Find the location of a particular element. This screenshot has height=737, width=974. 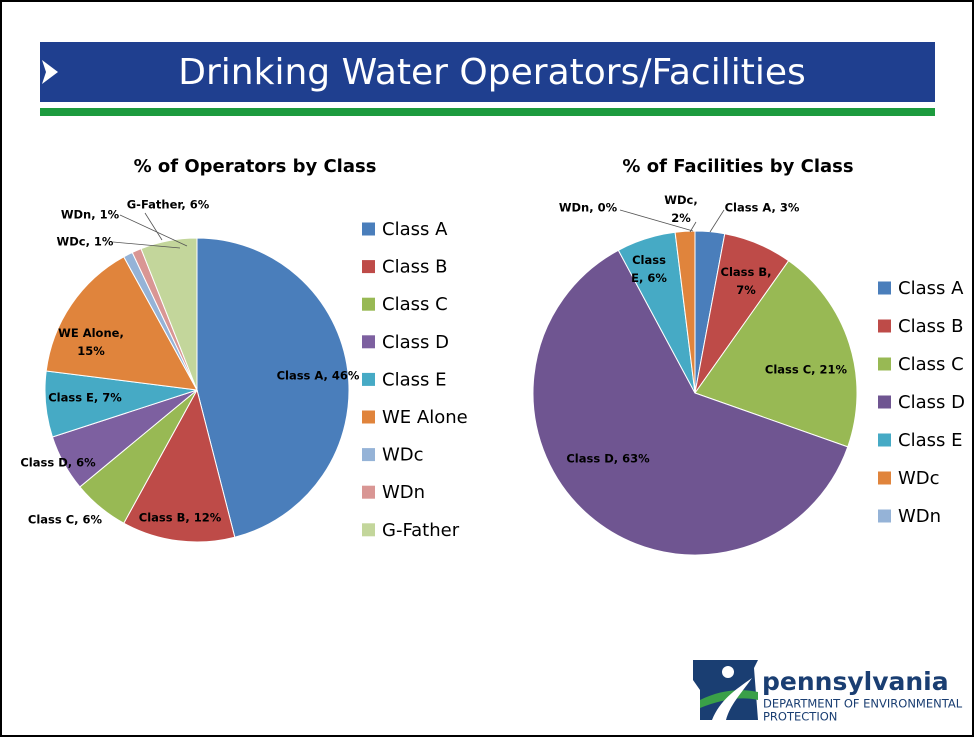

data-label: Class E, 7% is located at coordinates (85, 398).